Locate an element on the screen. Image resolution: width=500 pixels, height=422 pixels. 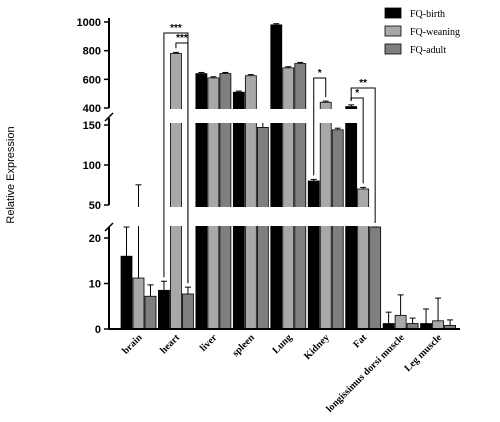
bar-Lung-FQ-birth is located at coordinates (276, 177).